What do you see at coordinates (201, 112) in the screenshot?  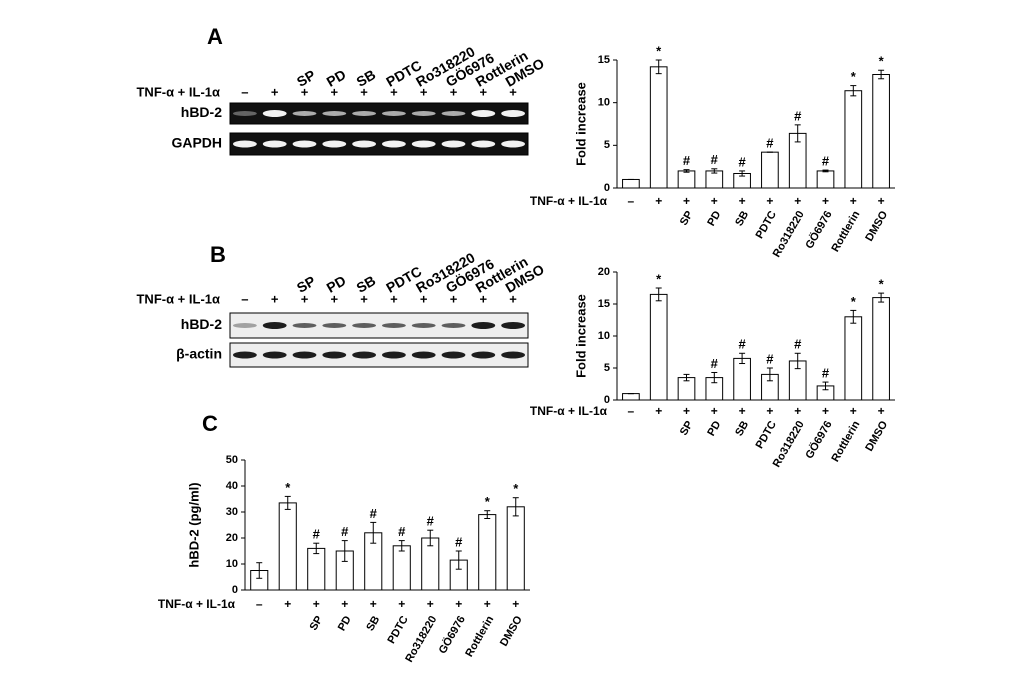 I see `blot-row-label: hBD-2` at bounding box center [201, 112].